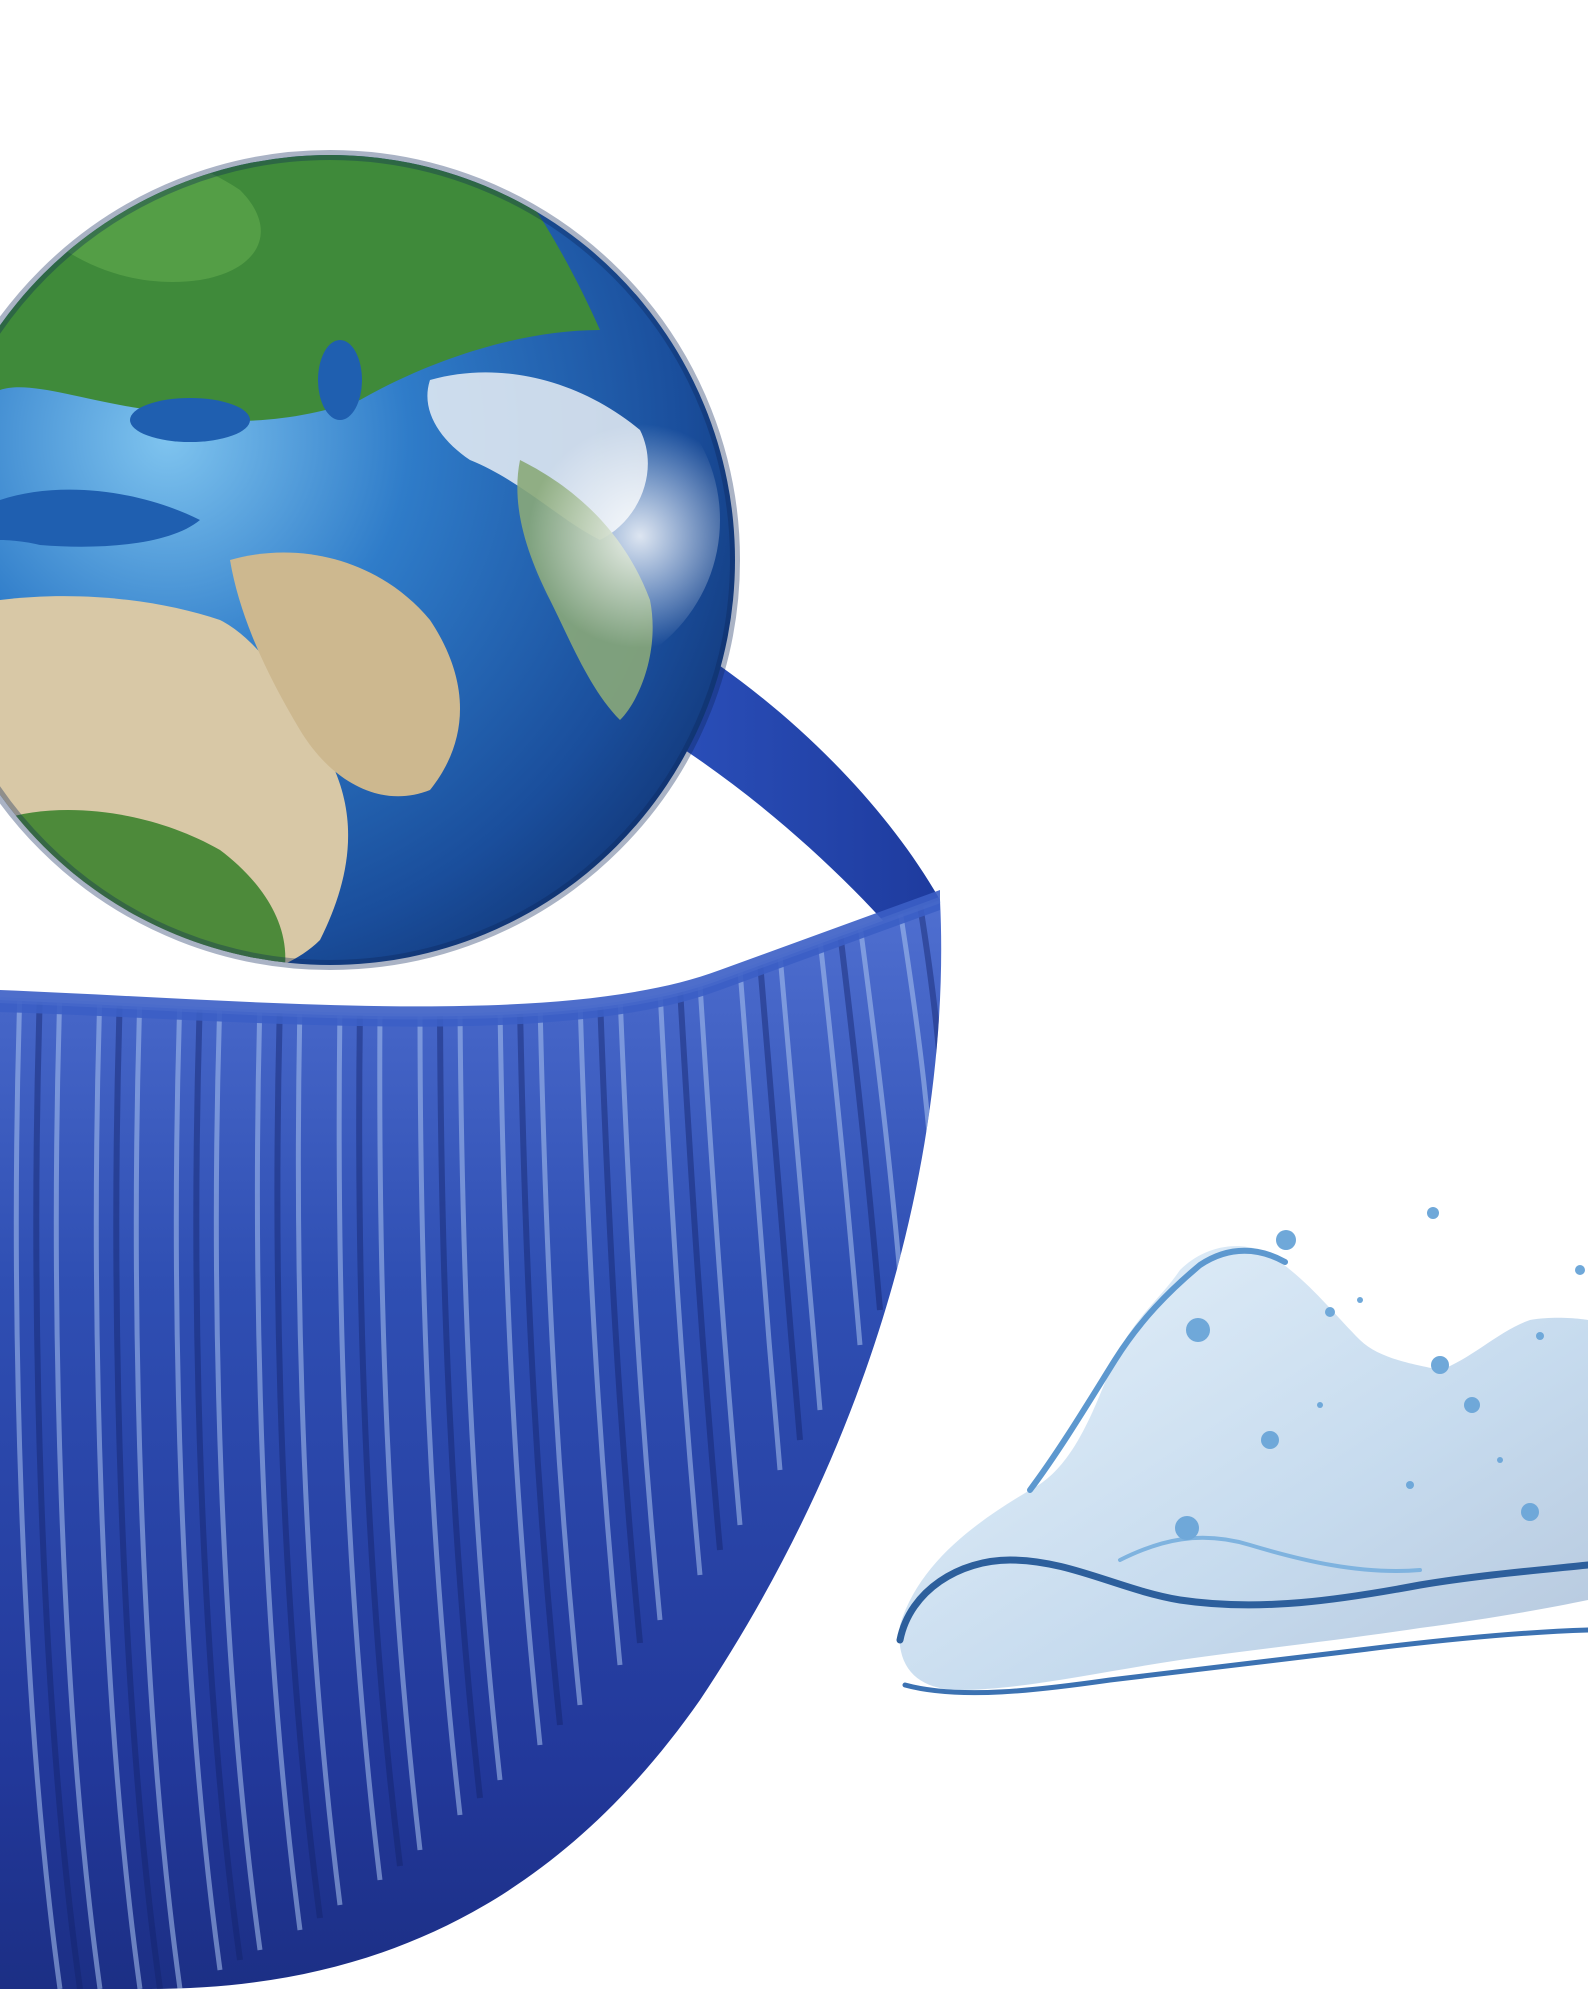 This screenshot has height=1989, width=1588. Describe the element at coordinates (470, 958) in the screenshot. I see `pipe-front-lip` at that location.